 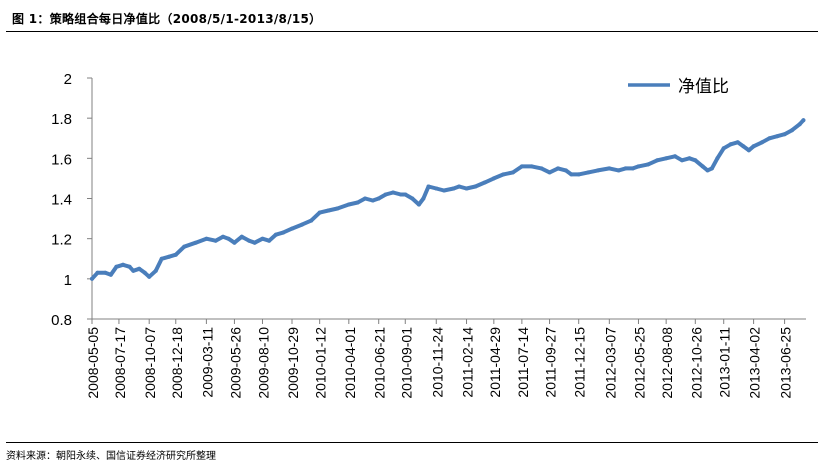 I want to click on x-tick-label: 2008-10-07, so click(x=150, y=363).